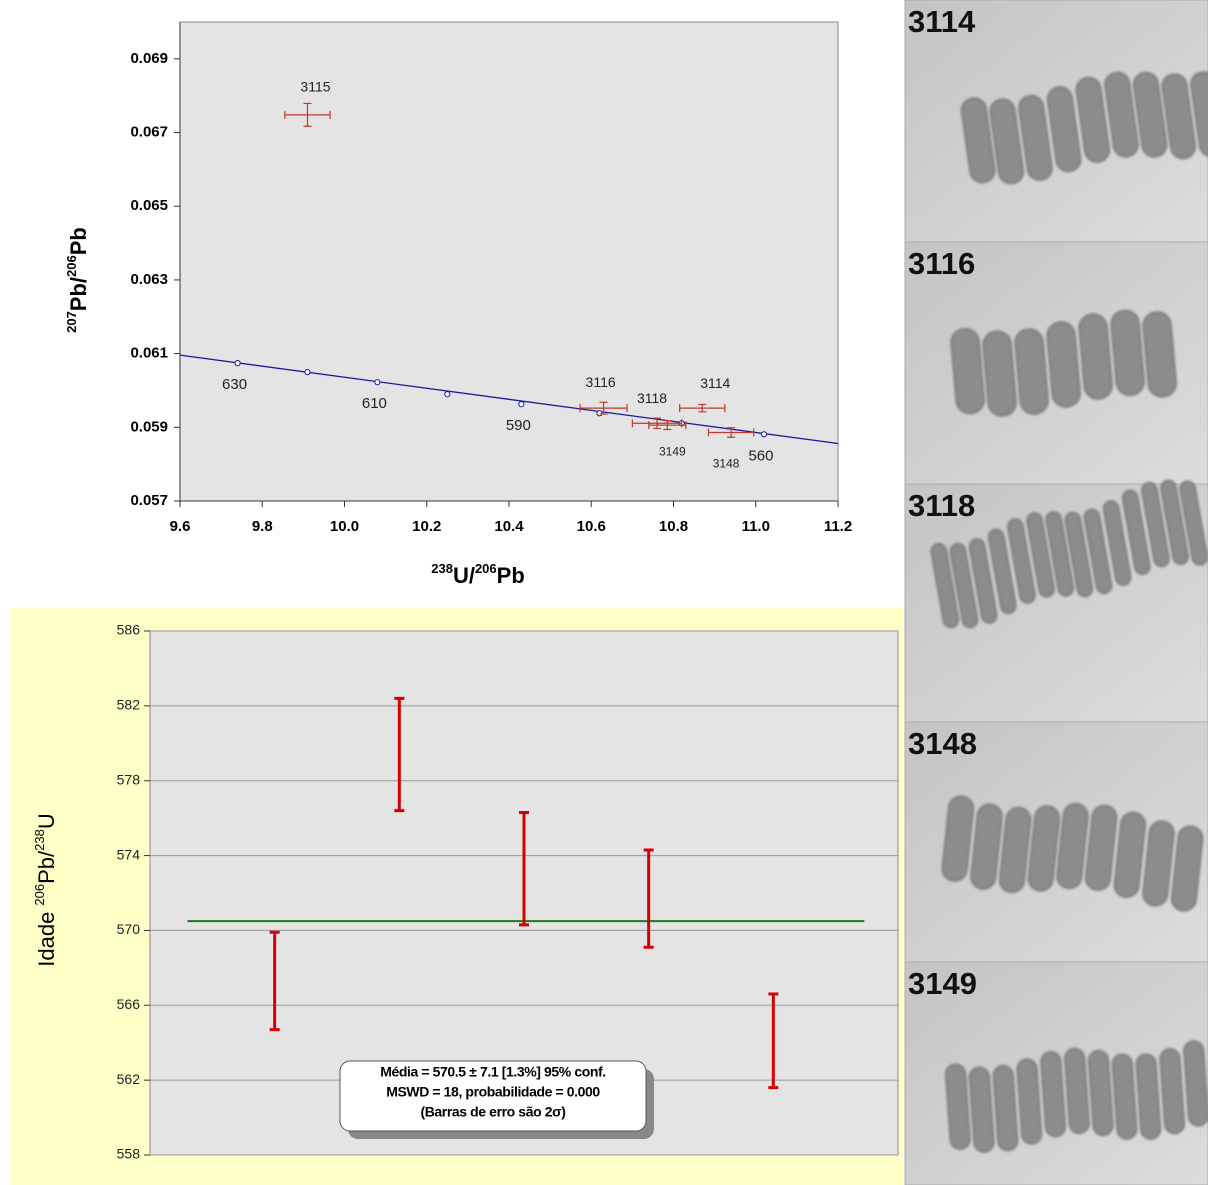 Image resolution: width=1208 pixels, height=1185 pixels. Describe the element at coordinates (129, 630) in the screenshot. I see `y-tick-label: 586` at that location.